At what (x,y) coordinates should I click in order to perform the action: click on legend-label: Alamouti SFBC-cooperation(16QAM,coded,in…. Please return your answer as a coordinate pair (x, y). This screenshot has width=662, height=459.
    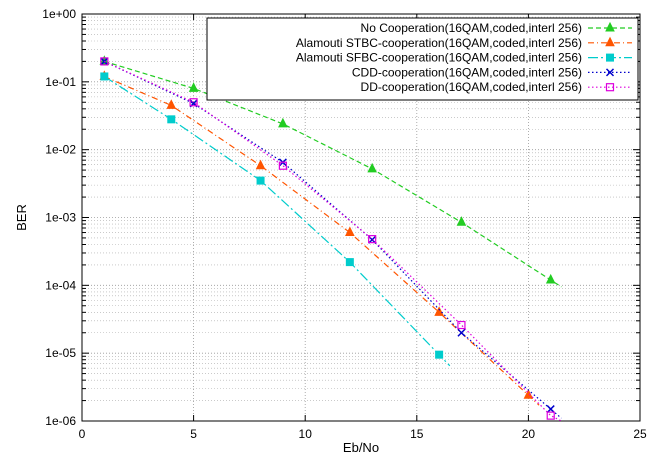
    Looking at the image, I should click on (439, 58).